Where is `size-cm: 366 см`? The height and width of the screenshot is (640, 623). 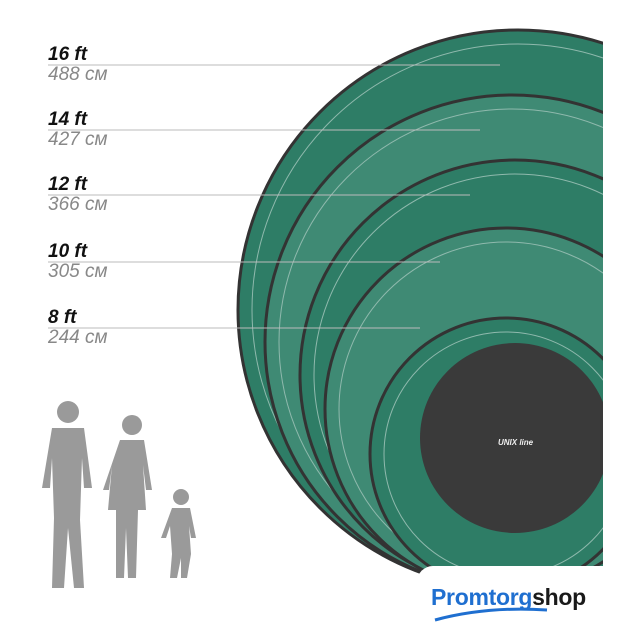 size-cm: 366 см is located at coordinates (78, 204).